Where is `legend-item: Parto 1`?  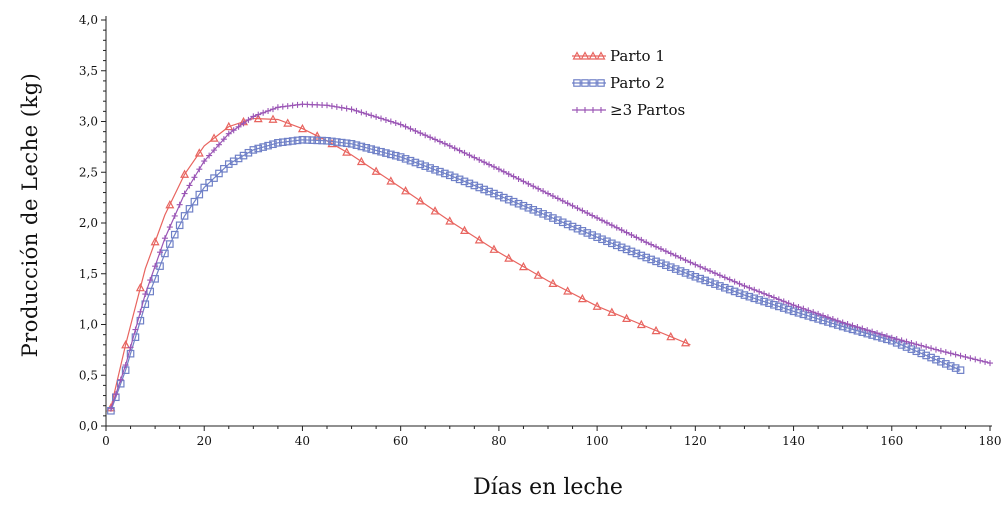
legend-item: Parto 1 is located at coordinates (618, 56).